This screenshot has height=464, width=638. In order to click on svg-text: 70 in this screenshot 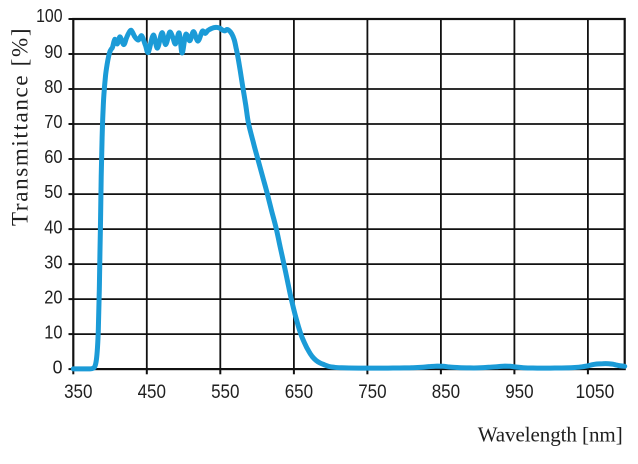, I will do `click(53, 121)`.